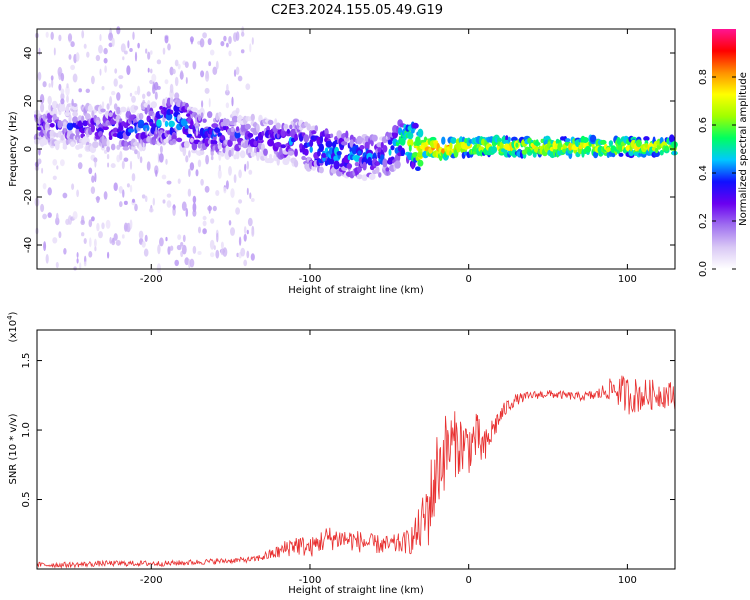  Describe the element at coordinates (13, 448) in the screenshot. I see `snr-y-label: SNR (10 * v/v)` at that location.